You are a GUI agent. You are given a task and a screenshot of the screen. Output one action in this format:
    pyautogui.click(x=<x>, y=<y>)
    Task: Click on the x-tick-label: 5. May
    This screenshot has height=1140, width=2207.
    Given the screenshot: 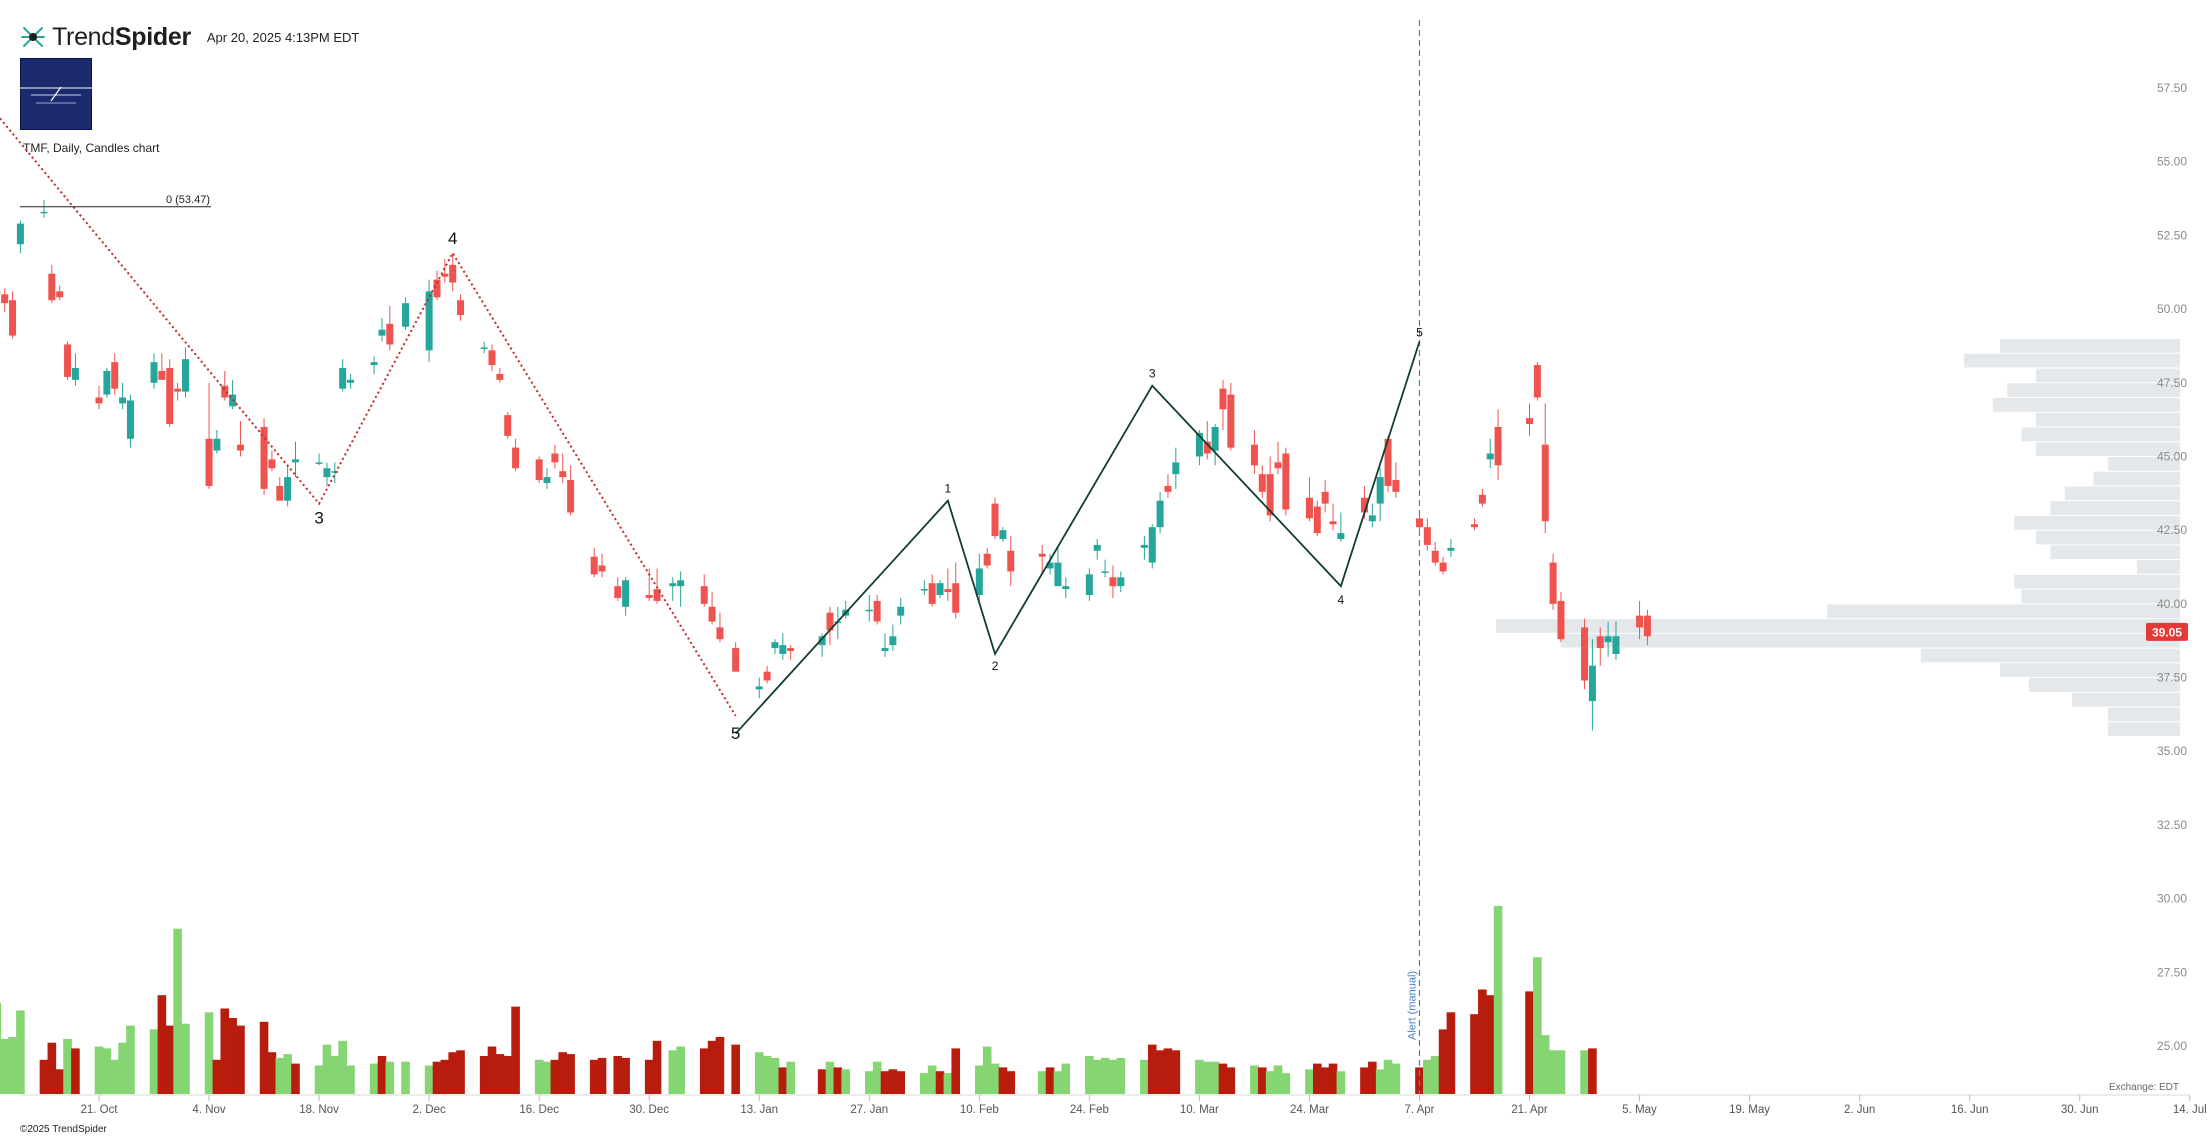 What is the action you would take?
    pyautogui.click(x=1639, y=1110)
    